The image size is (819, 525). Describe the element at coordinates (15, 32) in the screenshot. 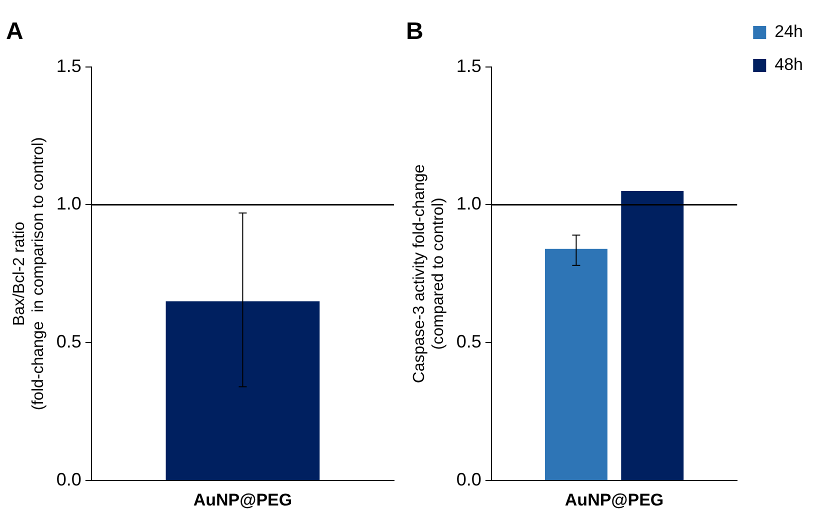

I see `chart-title: A` at that location.